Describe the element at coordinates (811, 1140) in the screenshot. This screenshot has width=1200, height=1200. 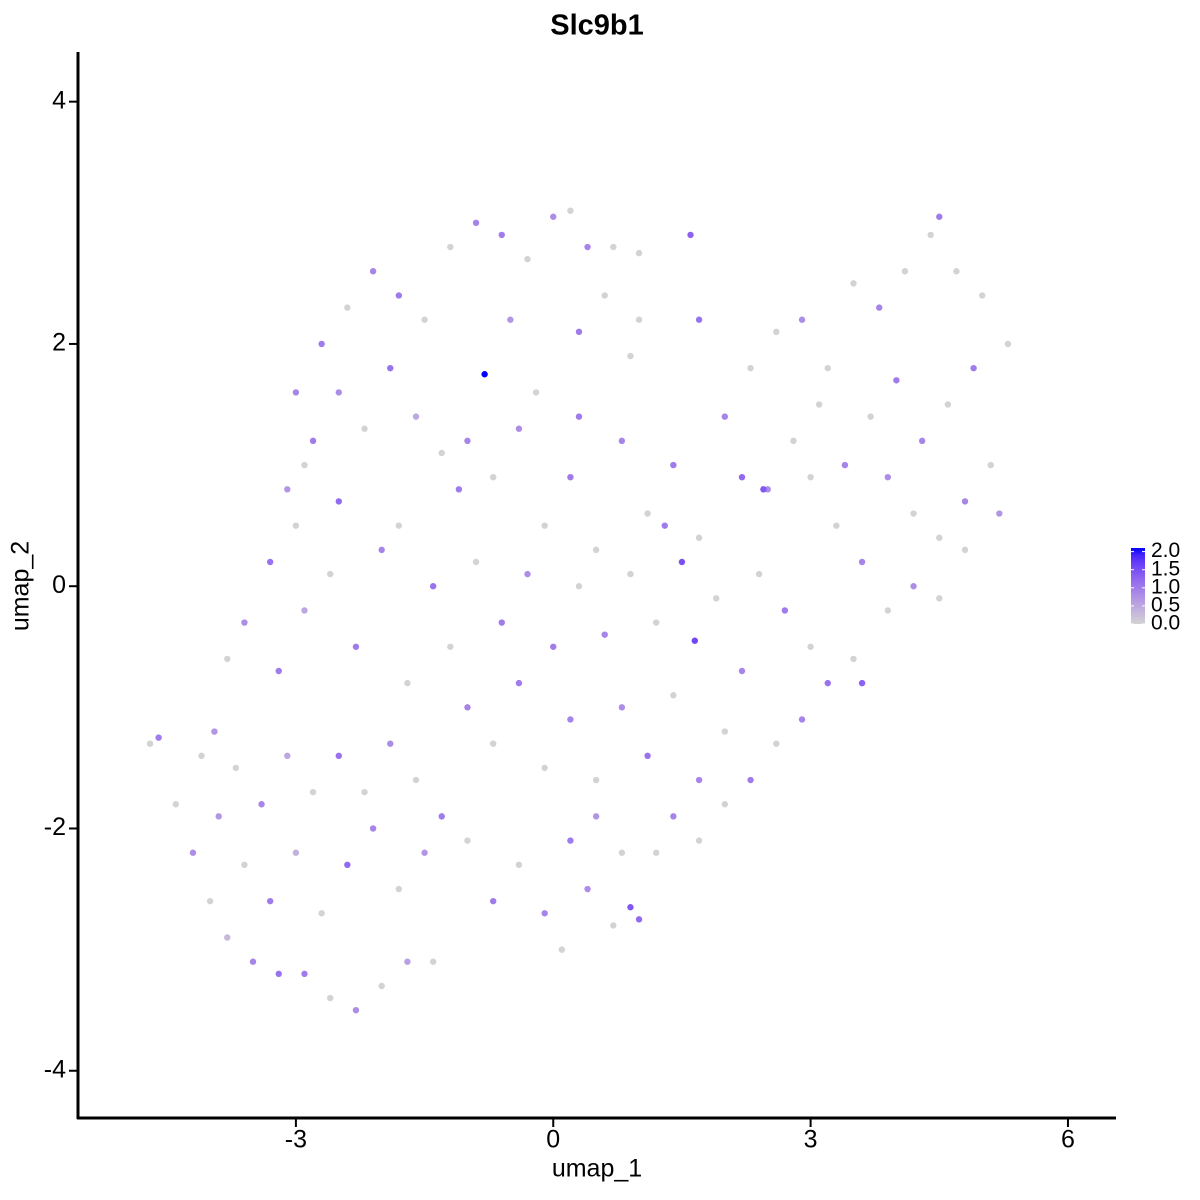
I see `x-tick-label: 3` at that location.